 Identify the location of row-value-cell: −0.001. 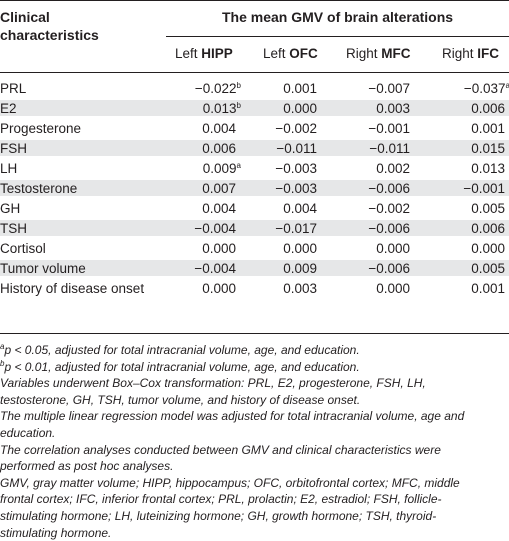
(484, 189).